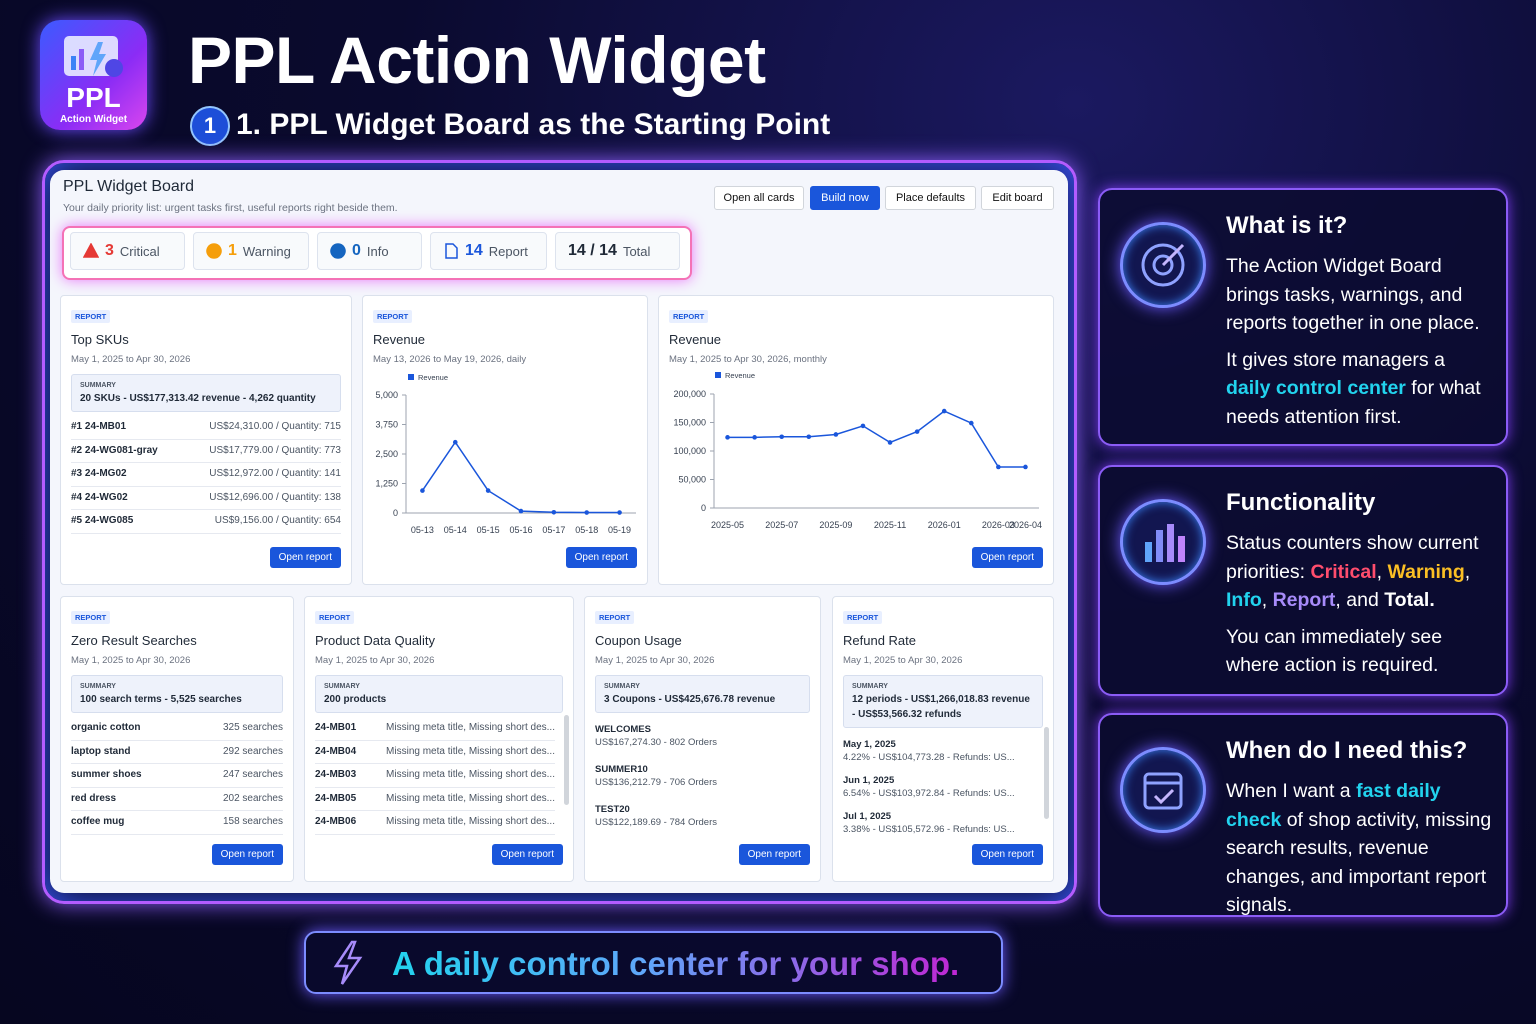  I want to click on counter-label: Critical, so click(139, 251).